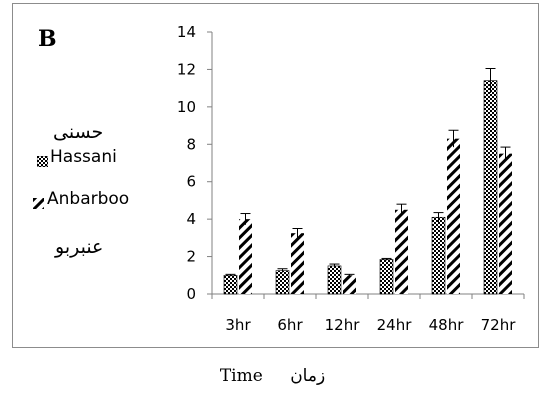 The image size is (545, 396). What do you see at coordinates (186, 32) in the screenshot?
I see `y-tick-label: 14` at bounding box center [186, 32].